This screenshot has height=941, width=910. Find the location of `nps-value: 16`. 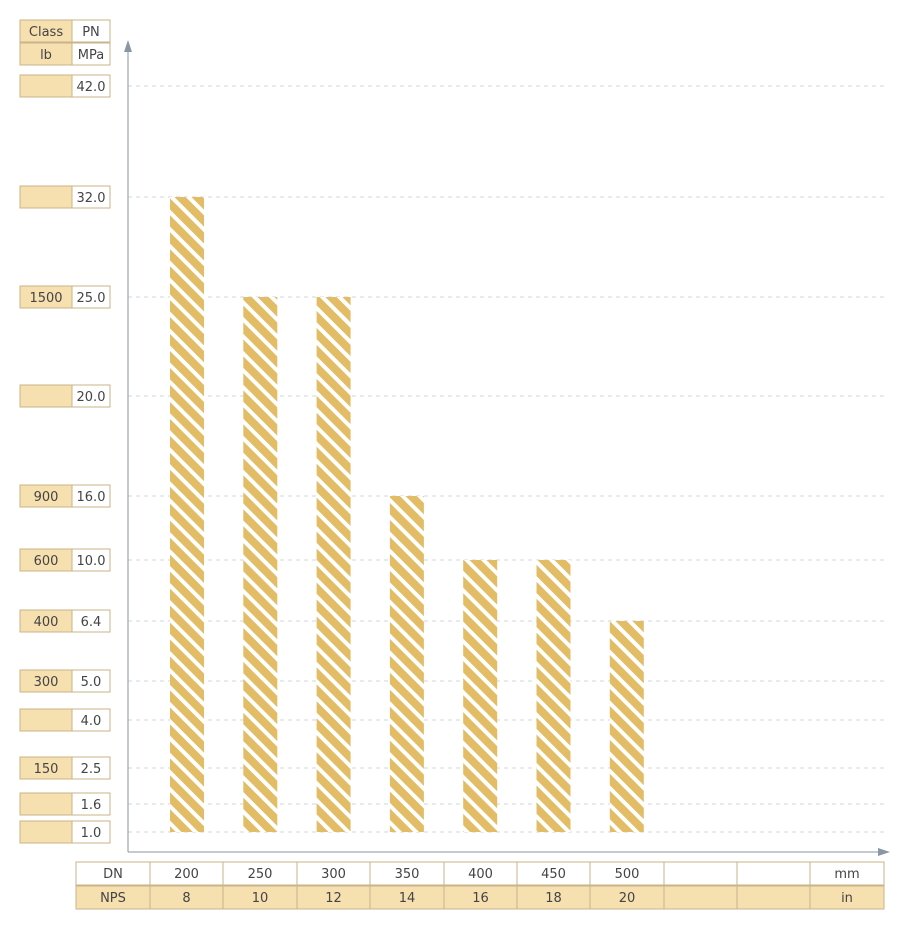

nps-value: 16 is located at coordinates (480, 898).